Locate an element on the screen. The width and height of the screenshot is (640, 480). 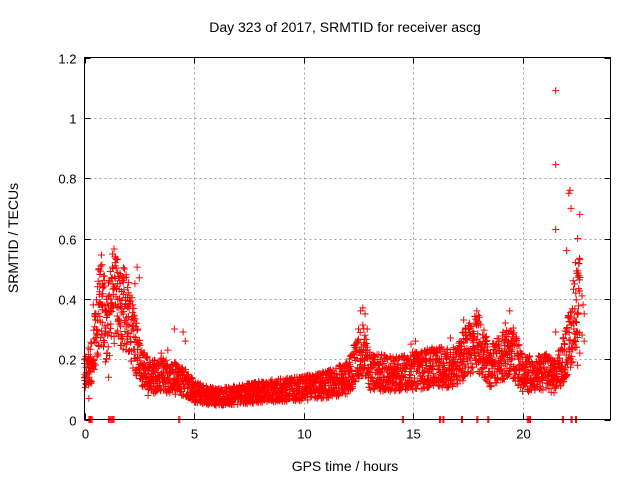
y-tick-label: 0.2 is located at coordinates (67, 360).